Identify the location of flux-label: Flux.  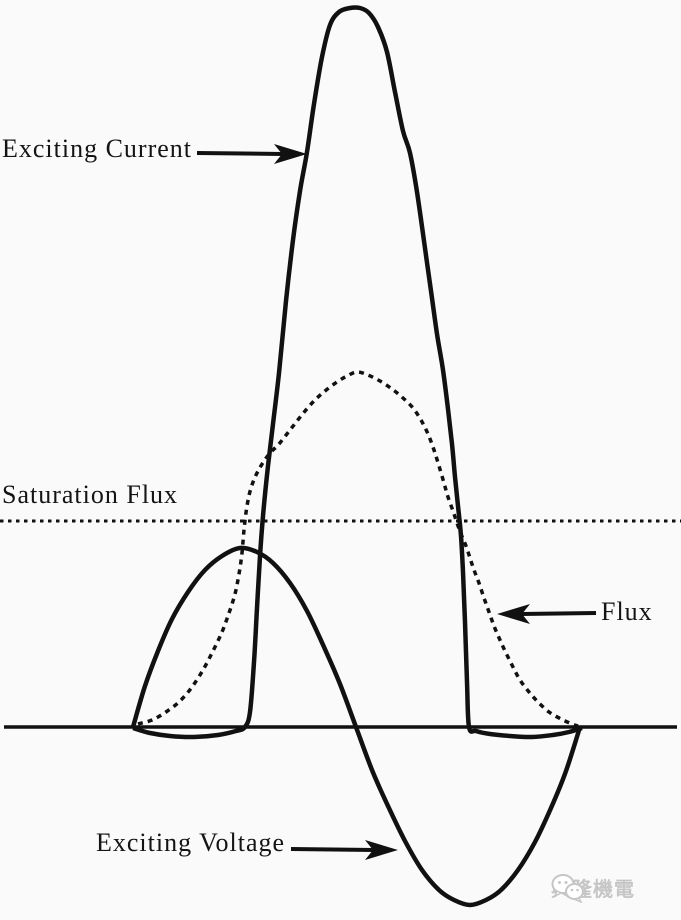
(627, 611).